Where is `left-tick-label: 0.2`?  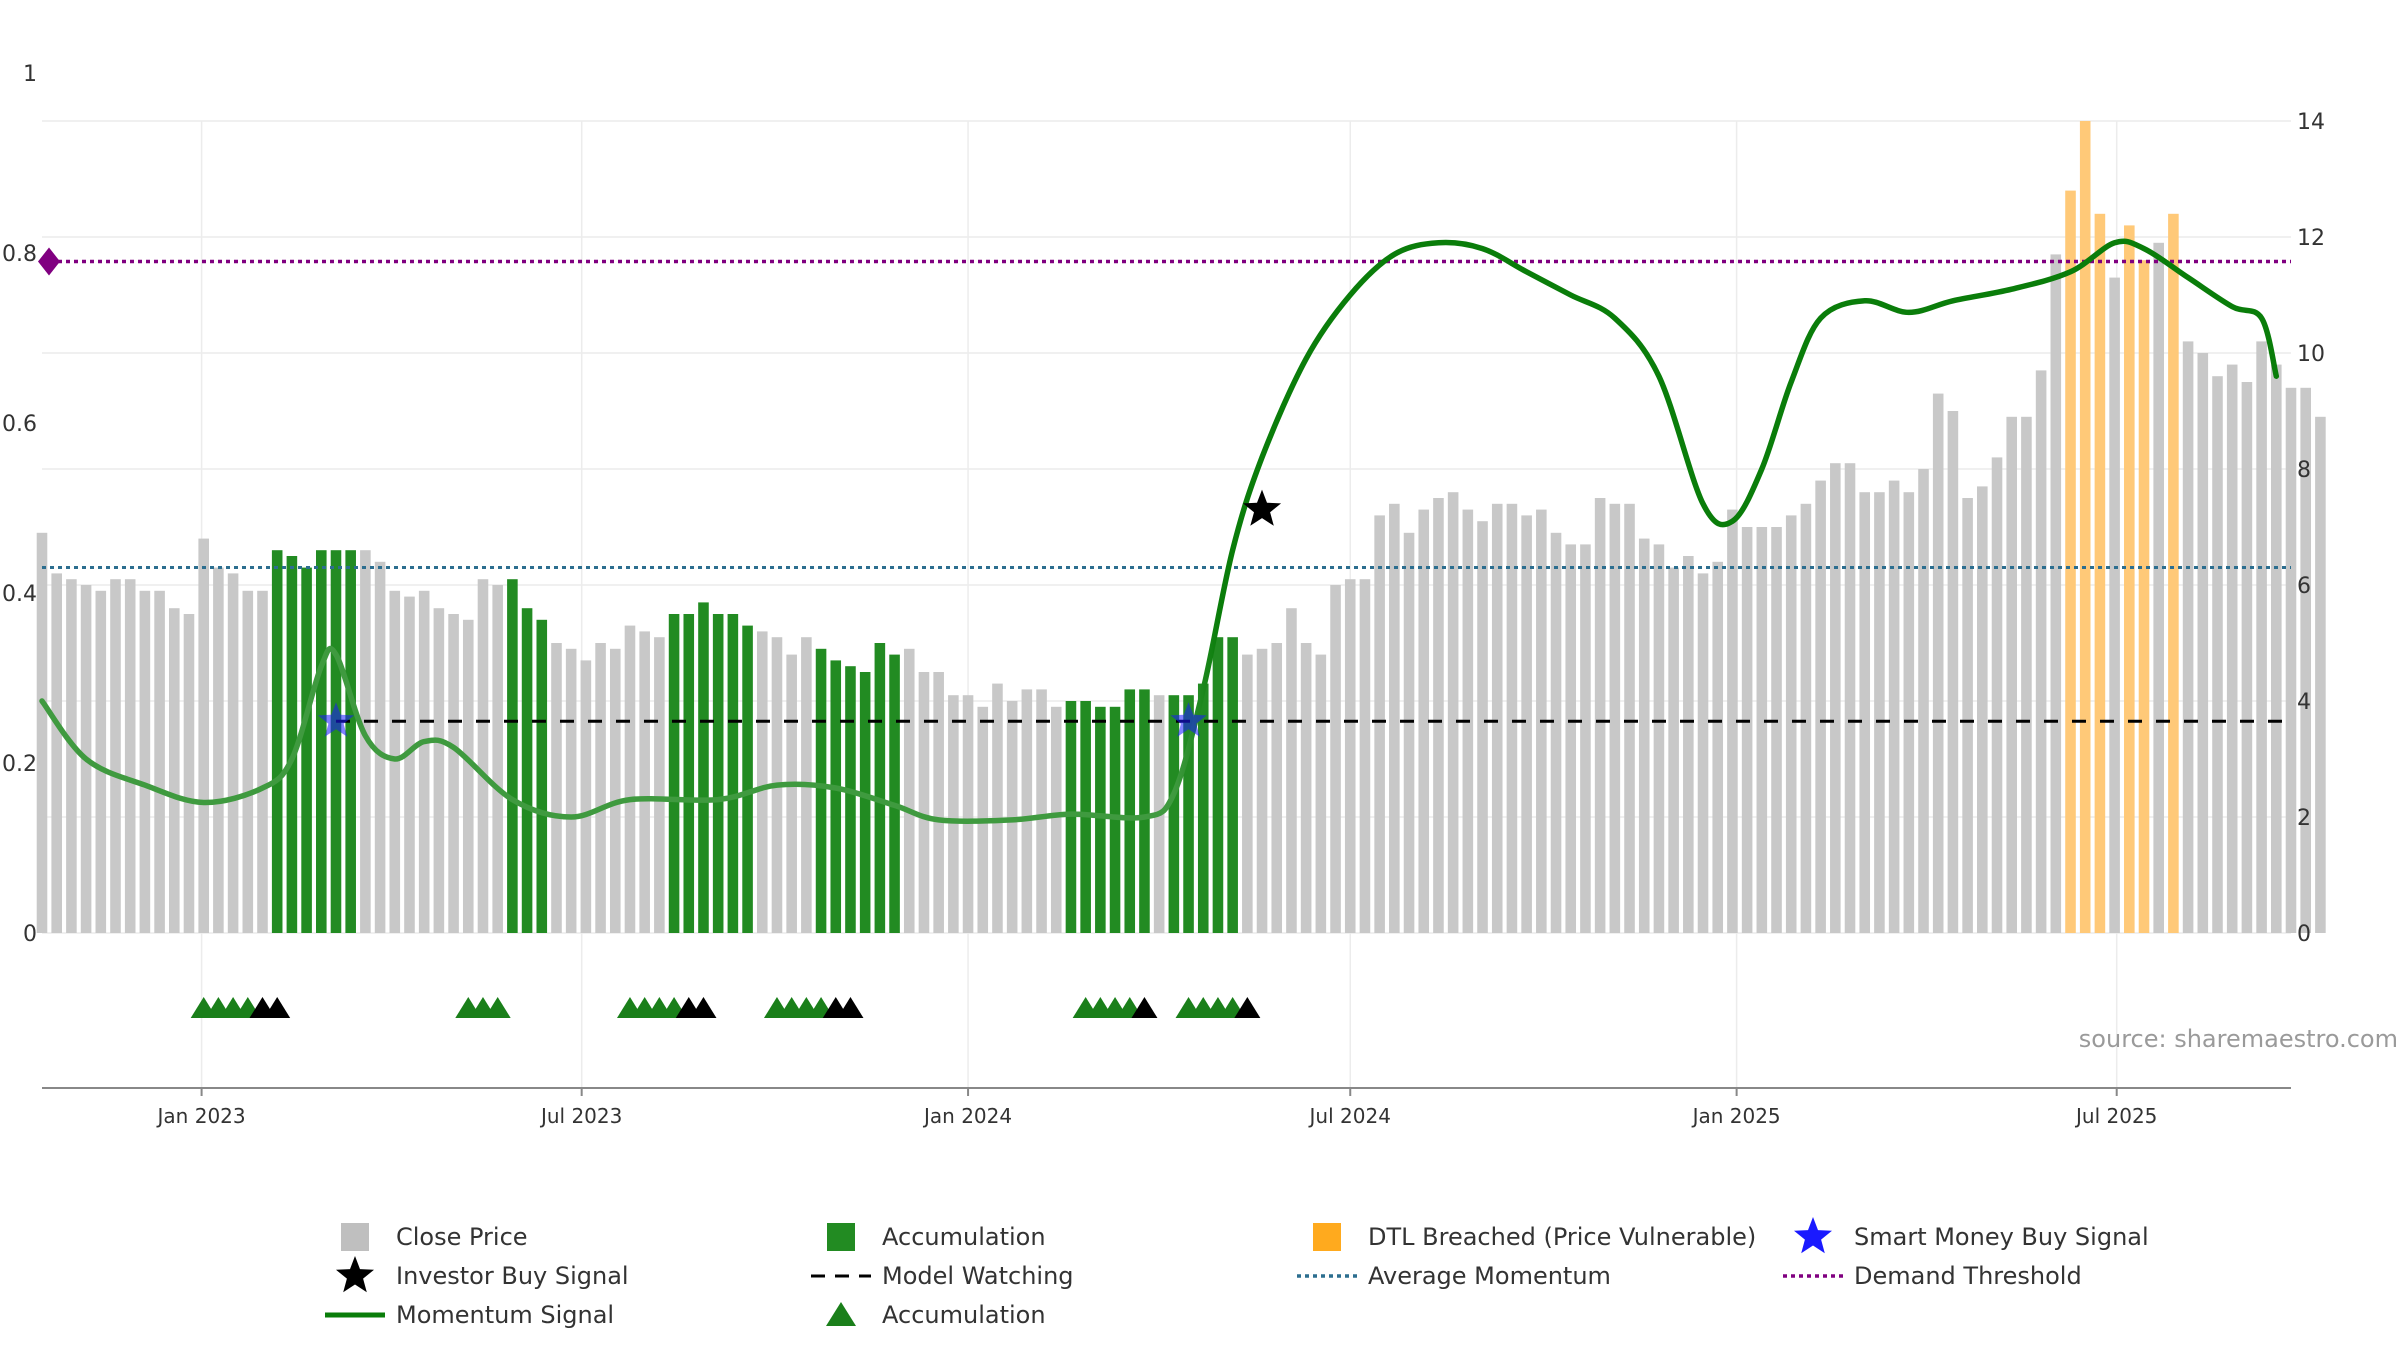 left-tick-label: 0.2 is located at coordinates (19, 764).